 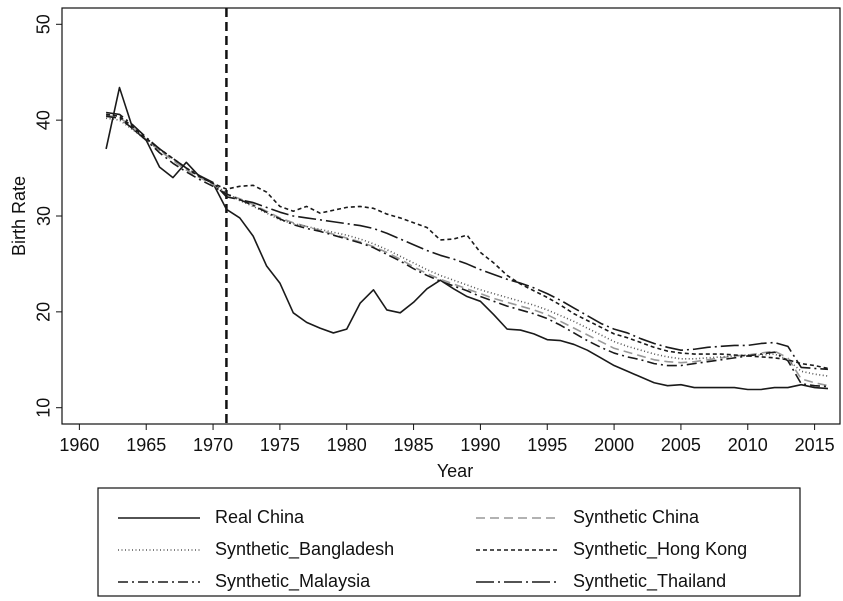 I want to click on legend-label: Real China, so click(x=260, y=517).